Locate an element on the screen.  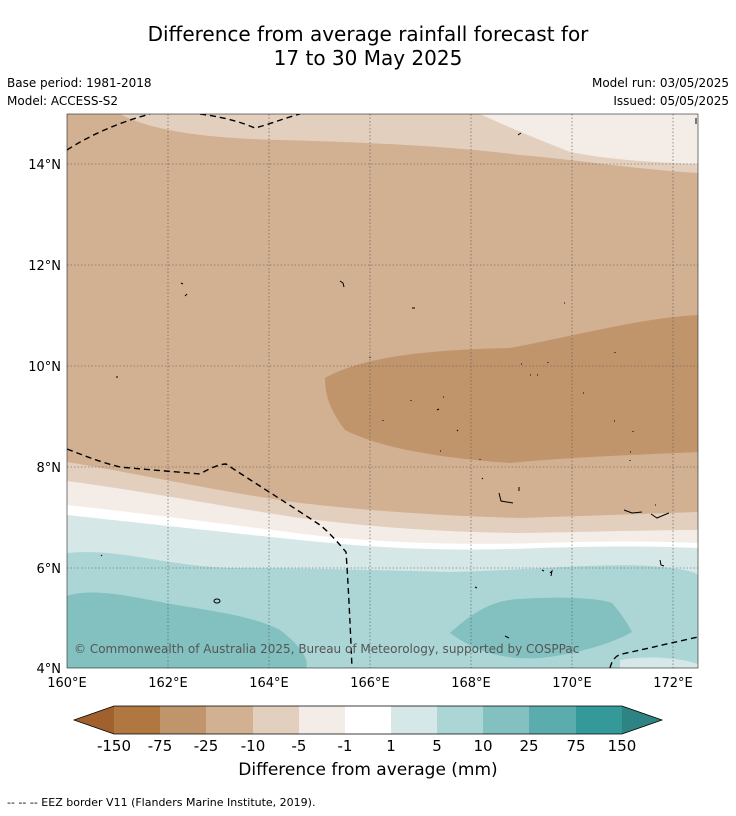
lat-label: 6°N is located at coordinates (49, 569).